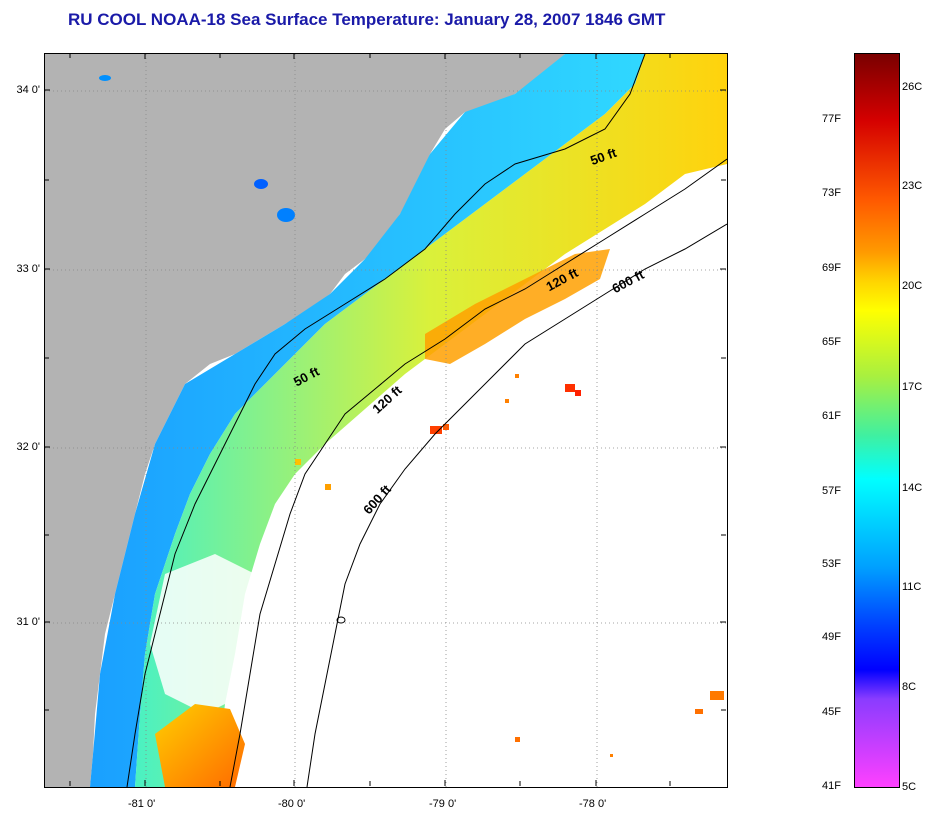 Image resolution: width=928 pixels, height=817 pixels. I want to click on colorbar-f-label: 61F, so click(831, 416).